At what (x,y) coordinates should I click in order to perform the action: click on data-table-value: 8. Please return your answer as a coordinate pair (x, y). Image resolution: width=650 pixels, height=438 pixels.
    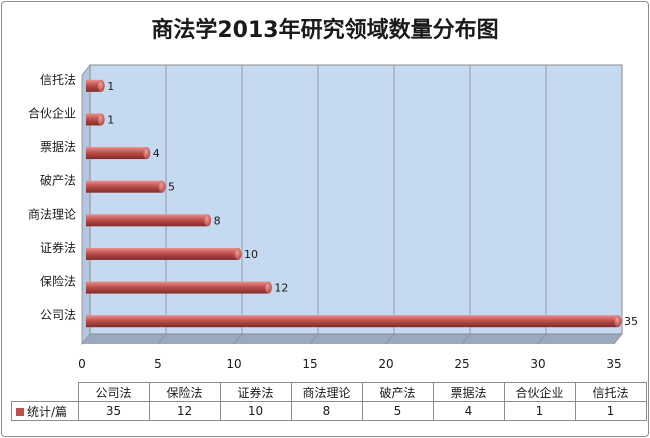
    Looking at the image, I should click on (326, 411).